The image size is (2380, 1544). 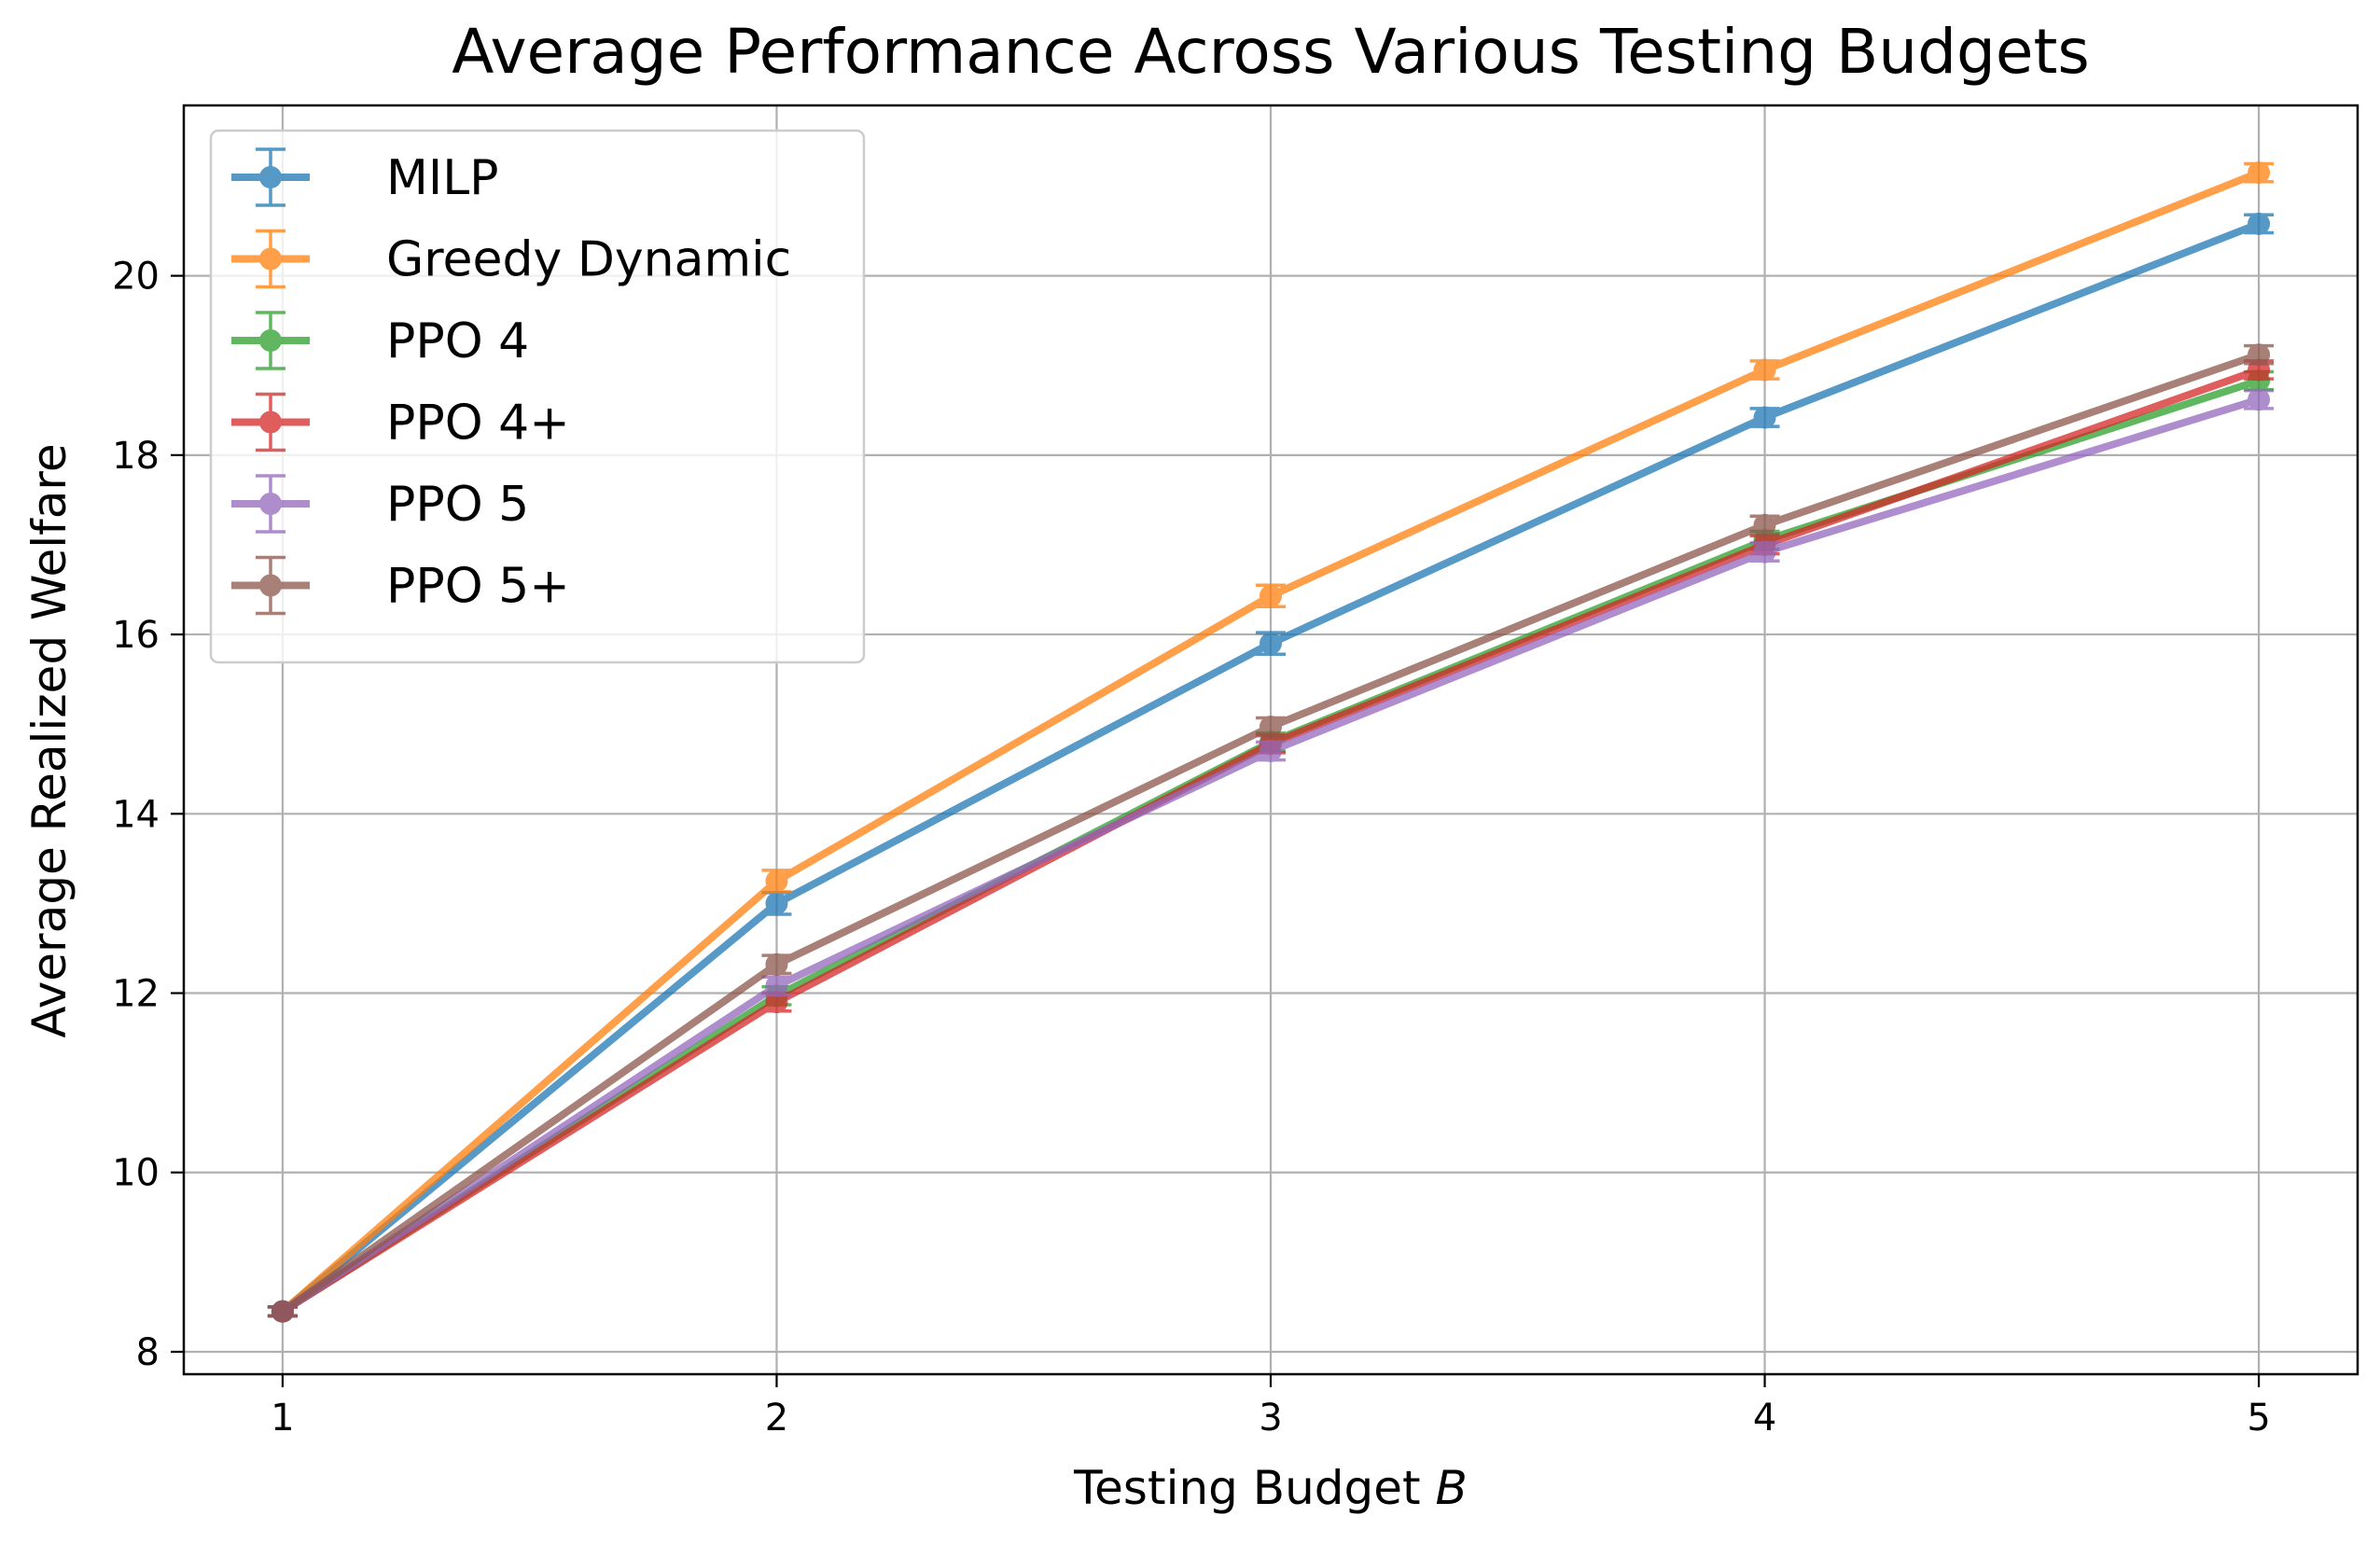 What do you see at coordinates (136, 1173) in the screenshot?
I see `y-tick-label: 10` at bounding box center [136, 1173].